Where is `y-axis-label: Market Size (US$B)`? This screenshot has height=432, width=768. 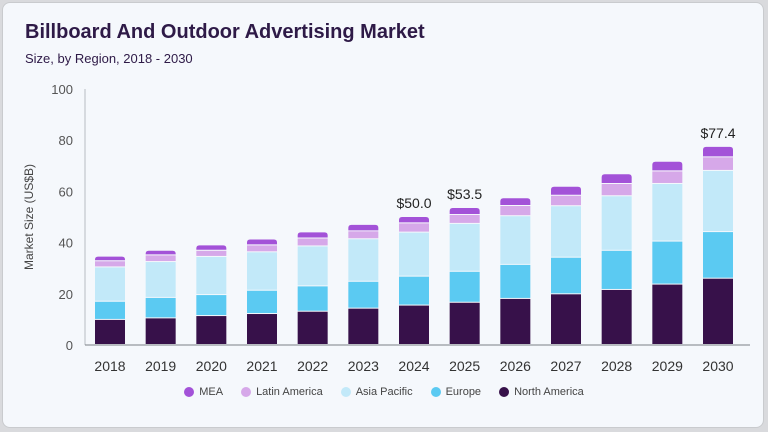 y-axis-label: Market Size (US$B) is located at coordinates (29, 217).